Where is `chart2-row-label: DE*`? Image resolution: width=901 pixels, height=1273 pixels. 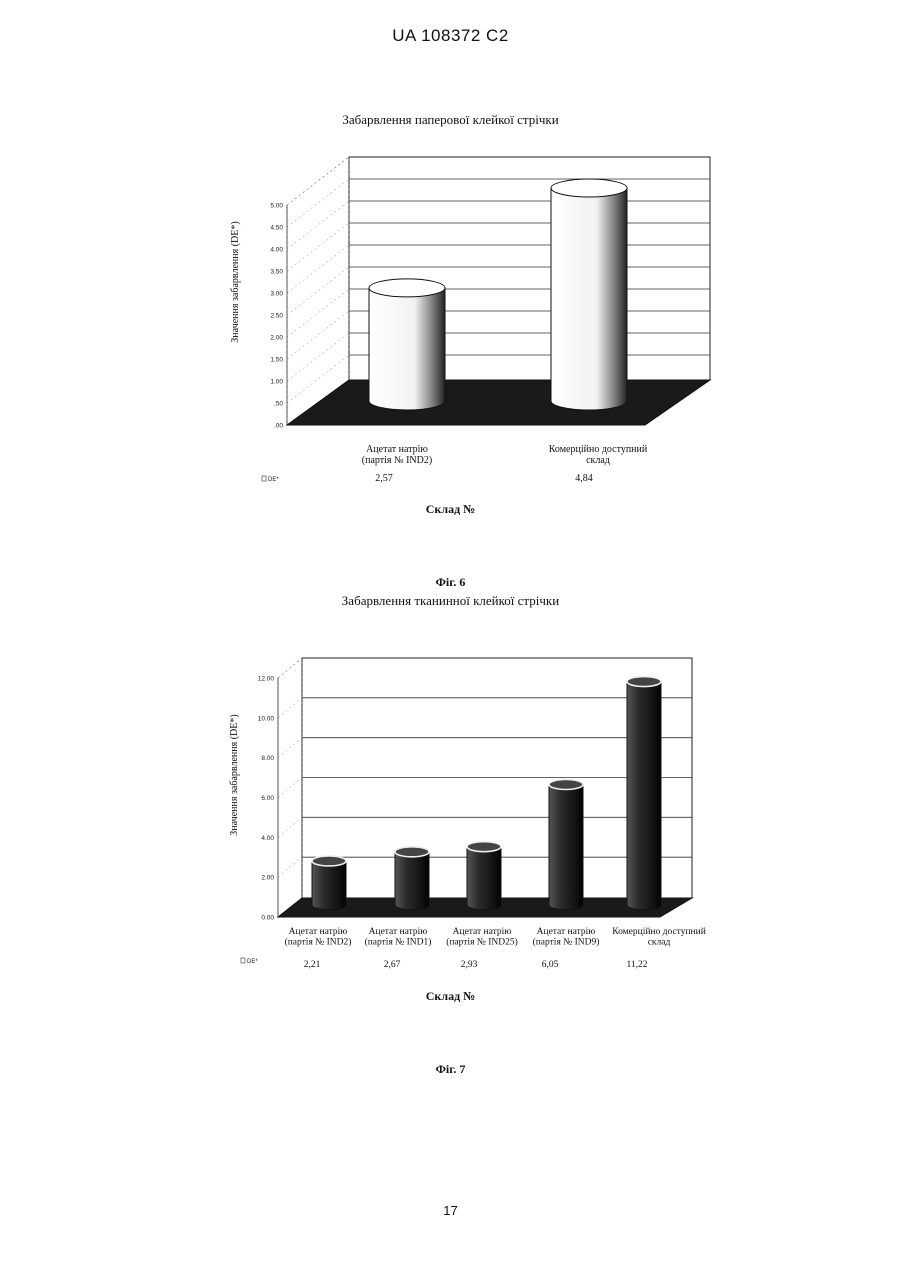
chart2-row-label: DE* is located at coordinates (252, 962).